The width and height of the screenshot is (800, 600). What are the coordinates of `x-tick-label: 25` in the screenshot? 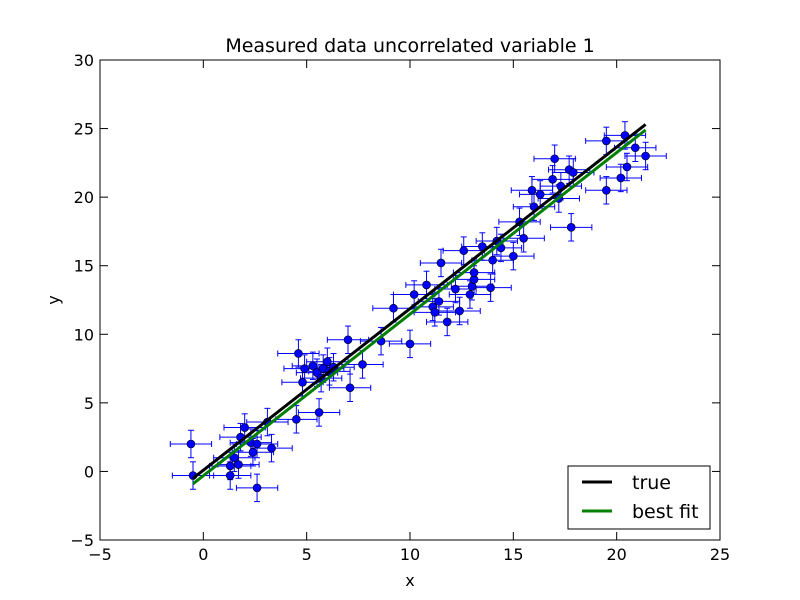 It's located at (720, 554).